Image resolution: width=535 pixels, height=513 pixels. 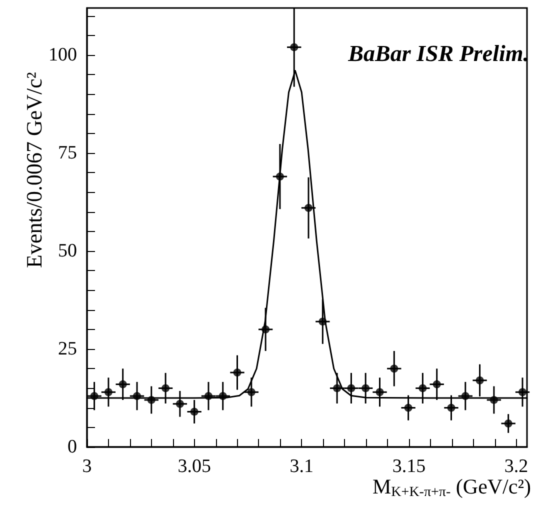 I want to click on x-tick-label: 3.1, so click(x=302, y=466).